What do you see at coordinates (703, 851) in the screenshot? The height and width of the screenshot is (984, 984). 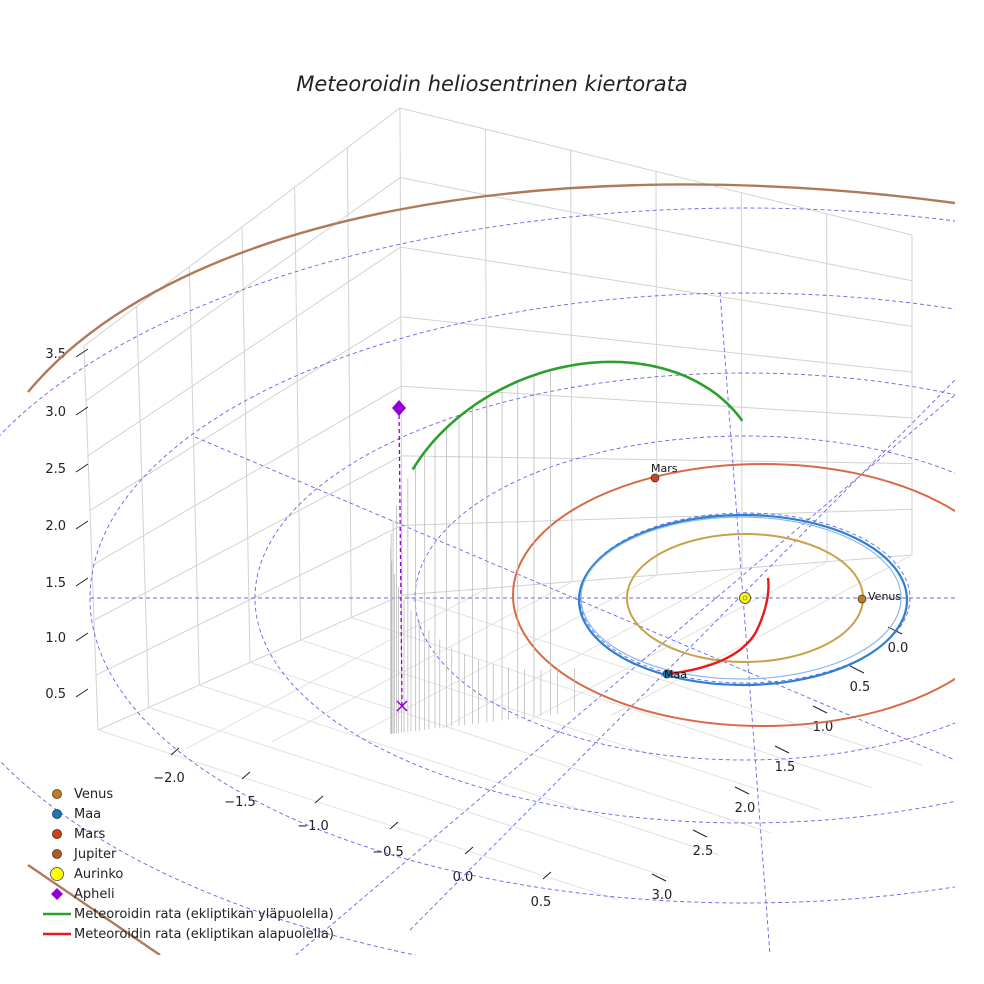 I see `y-tick-label: 2.5` at bounding box center [703, 851].